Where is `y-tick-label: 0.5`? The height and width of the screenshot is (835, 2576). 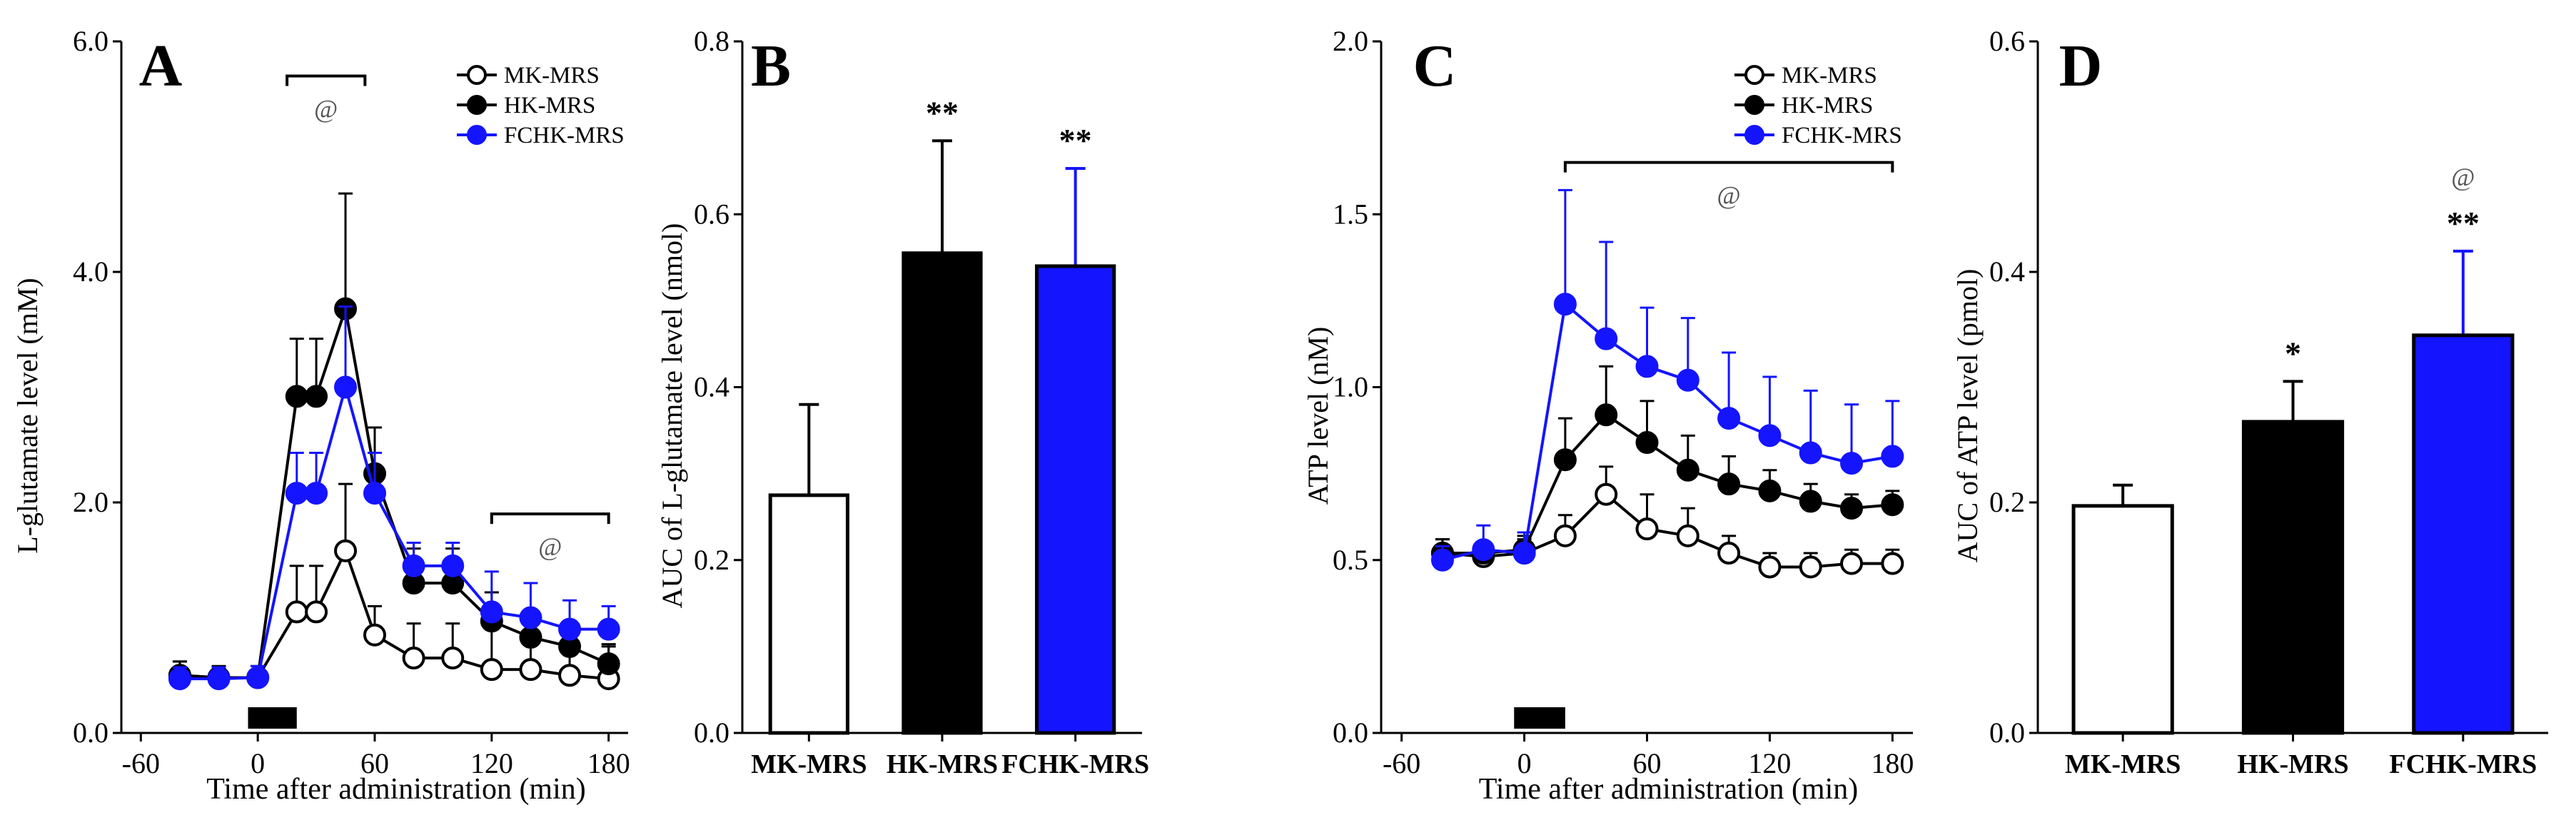 y-tick-label: 0.5 is located at coordinates (1350, 560).